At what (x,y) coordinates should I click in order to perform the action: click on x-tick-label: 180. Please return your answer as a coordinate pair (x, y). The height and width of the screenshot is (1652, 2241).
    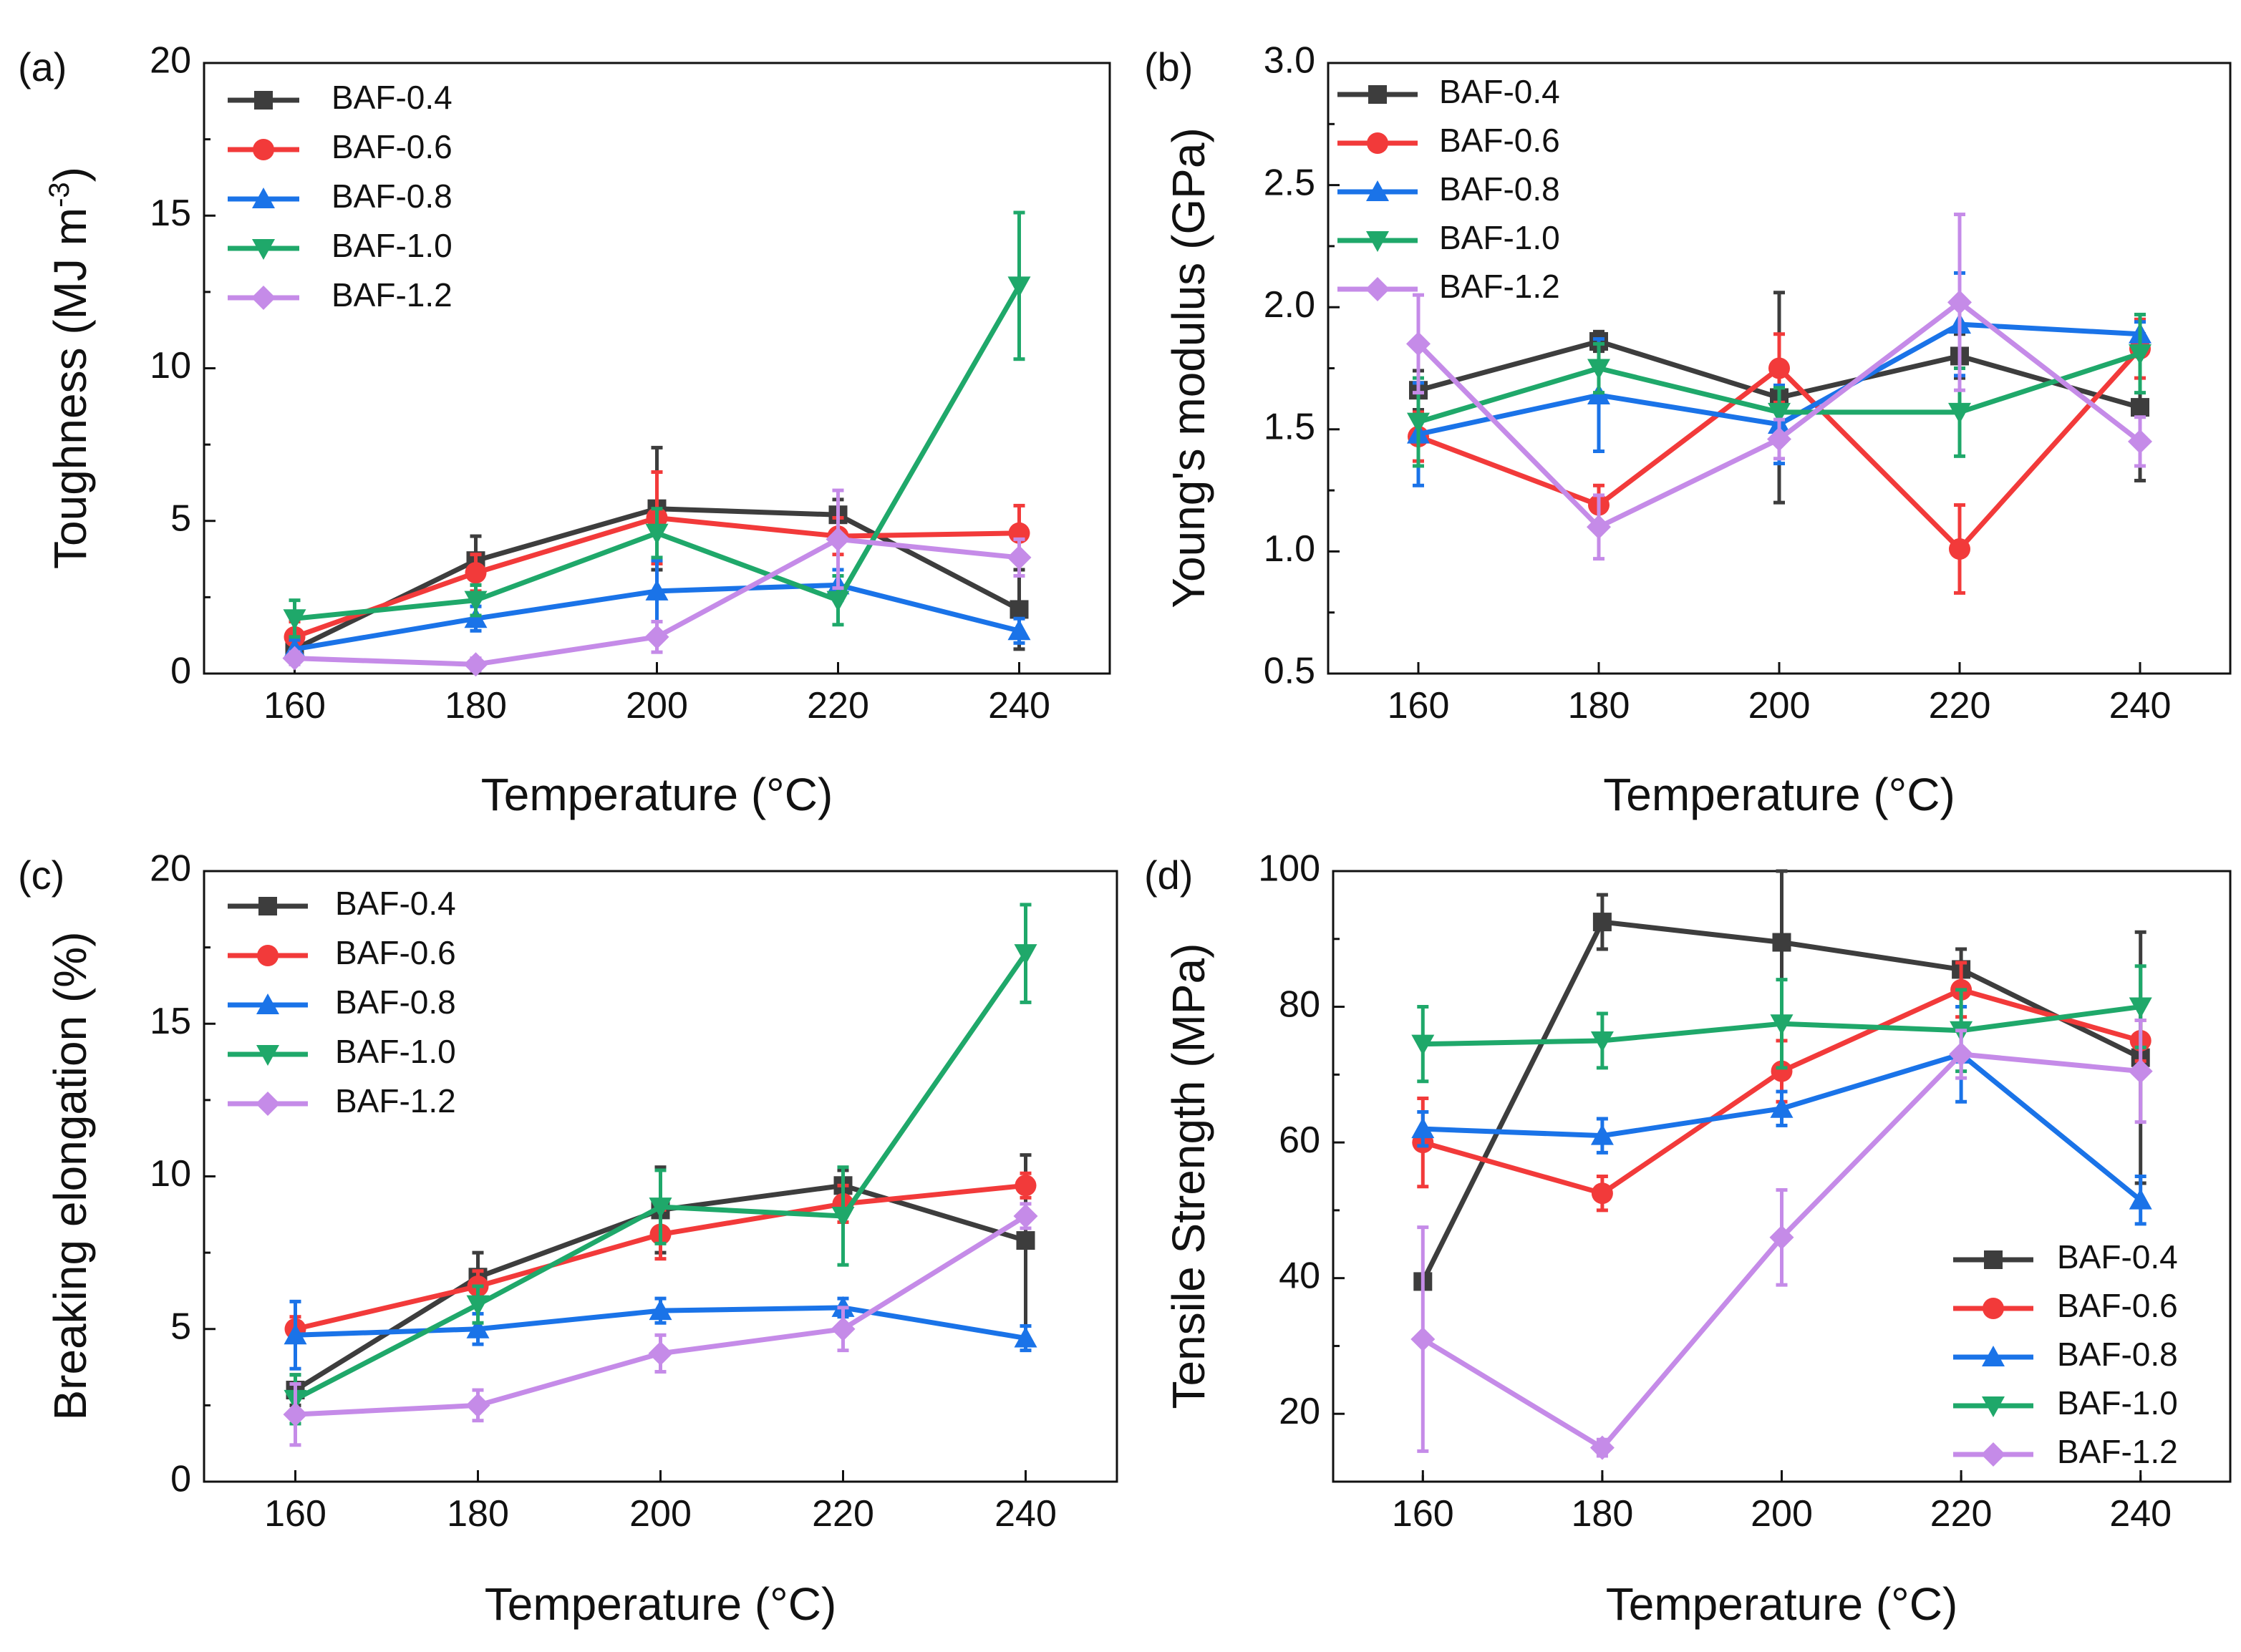
    Looking at the image, I should click on (1599, 706).